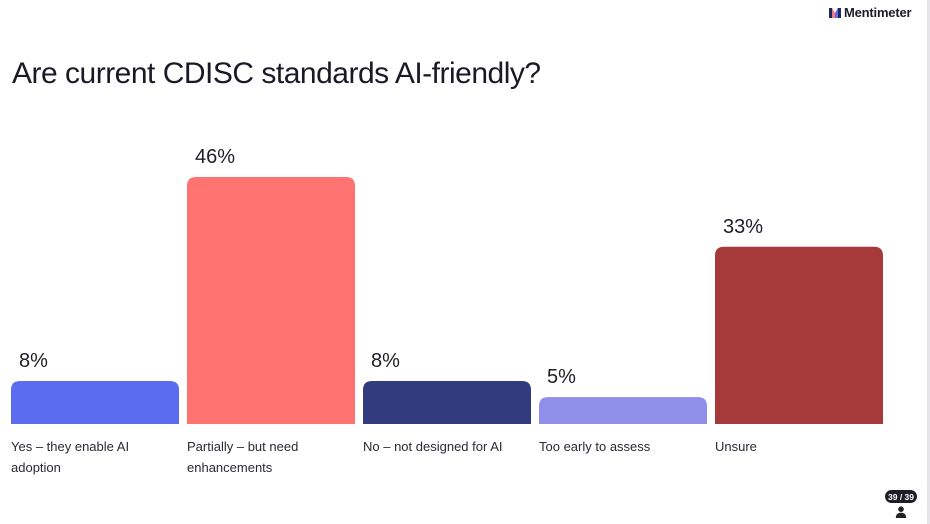  I want to click on category-label-2: Partially – but need enhancements, so click(243, 457).